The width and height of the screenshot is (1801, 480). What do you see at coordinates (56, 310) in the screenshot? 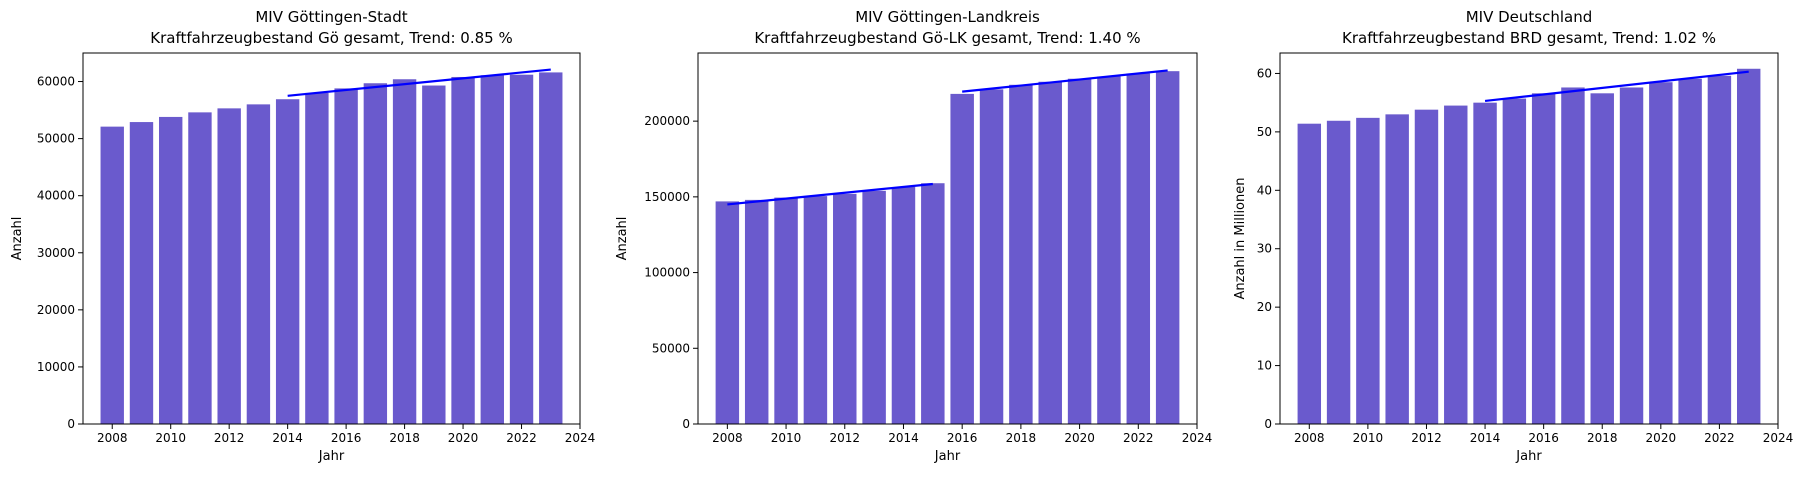
I see `y-tick-label: 20000` at bounding box center [56, 310].